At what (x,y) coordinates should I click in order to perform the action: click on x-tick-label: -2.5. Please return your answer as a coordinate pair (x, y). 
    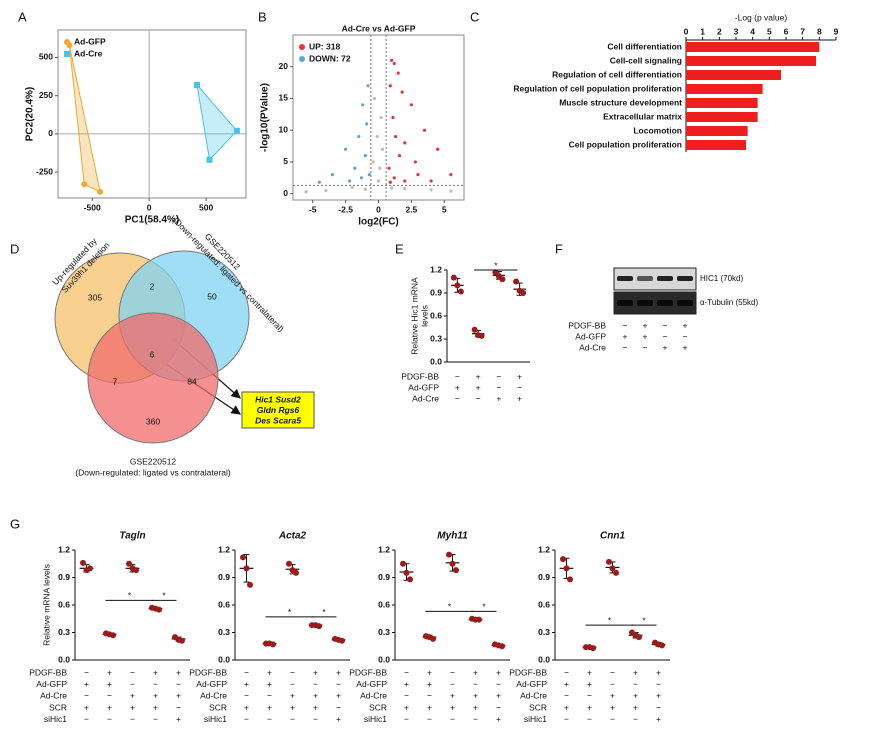
    Looking at the image, I should click on (345, 209).